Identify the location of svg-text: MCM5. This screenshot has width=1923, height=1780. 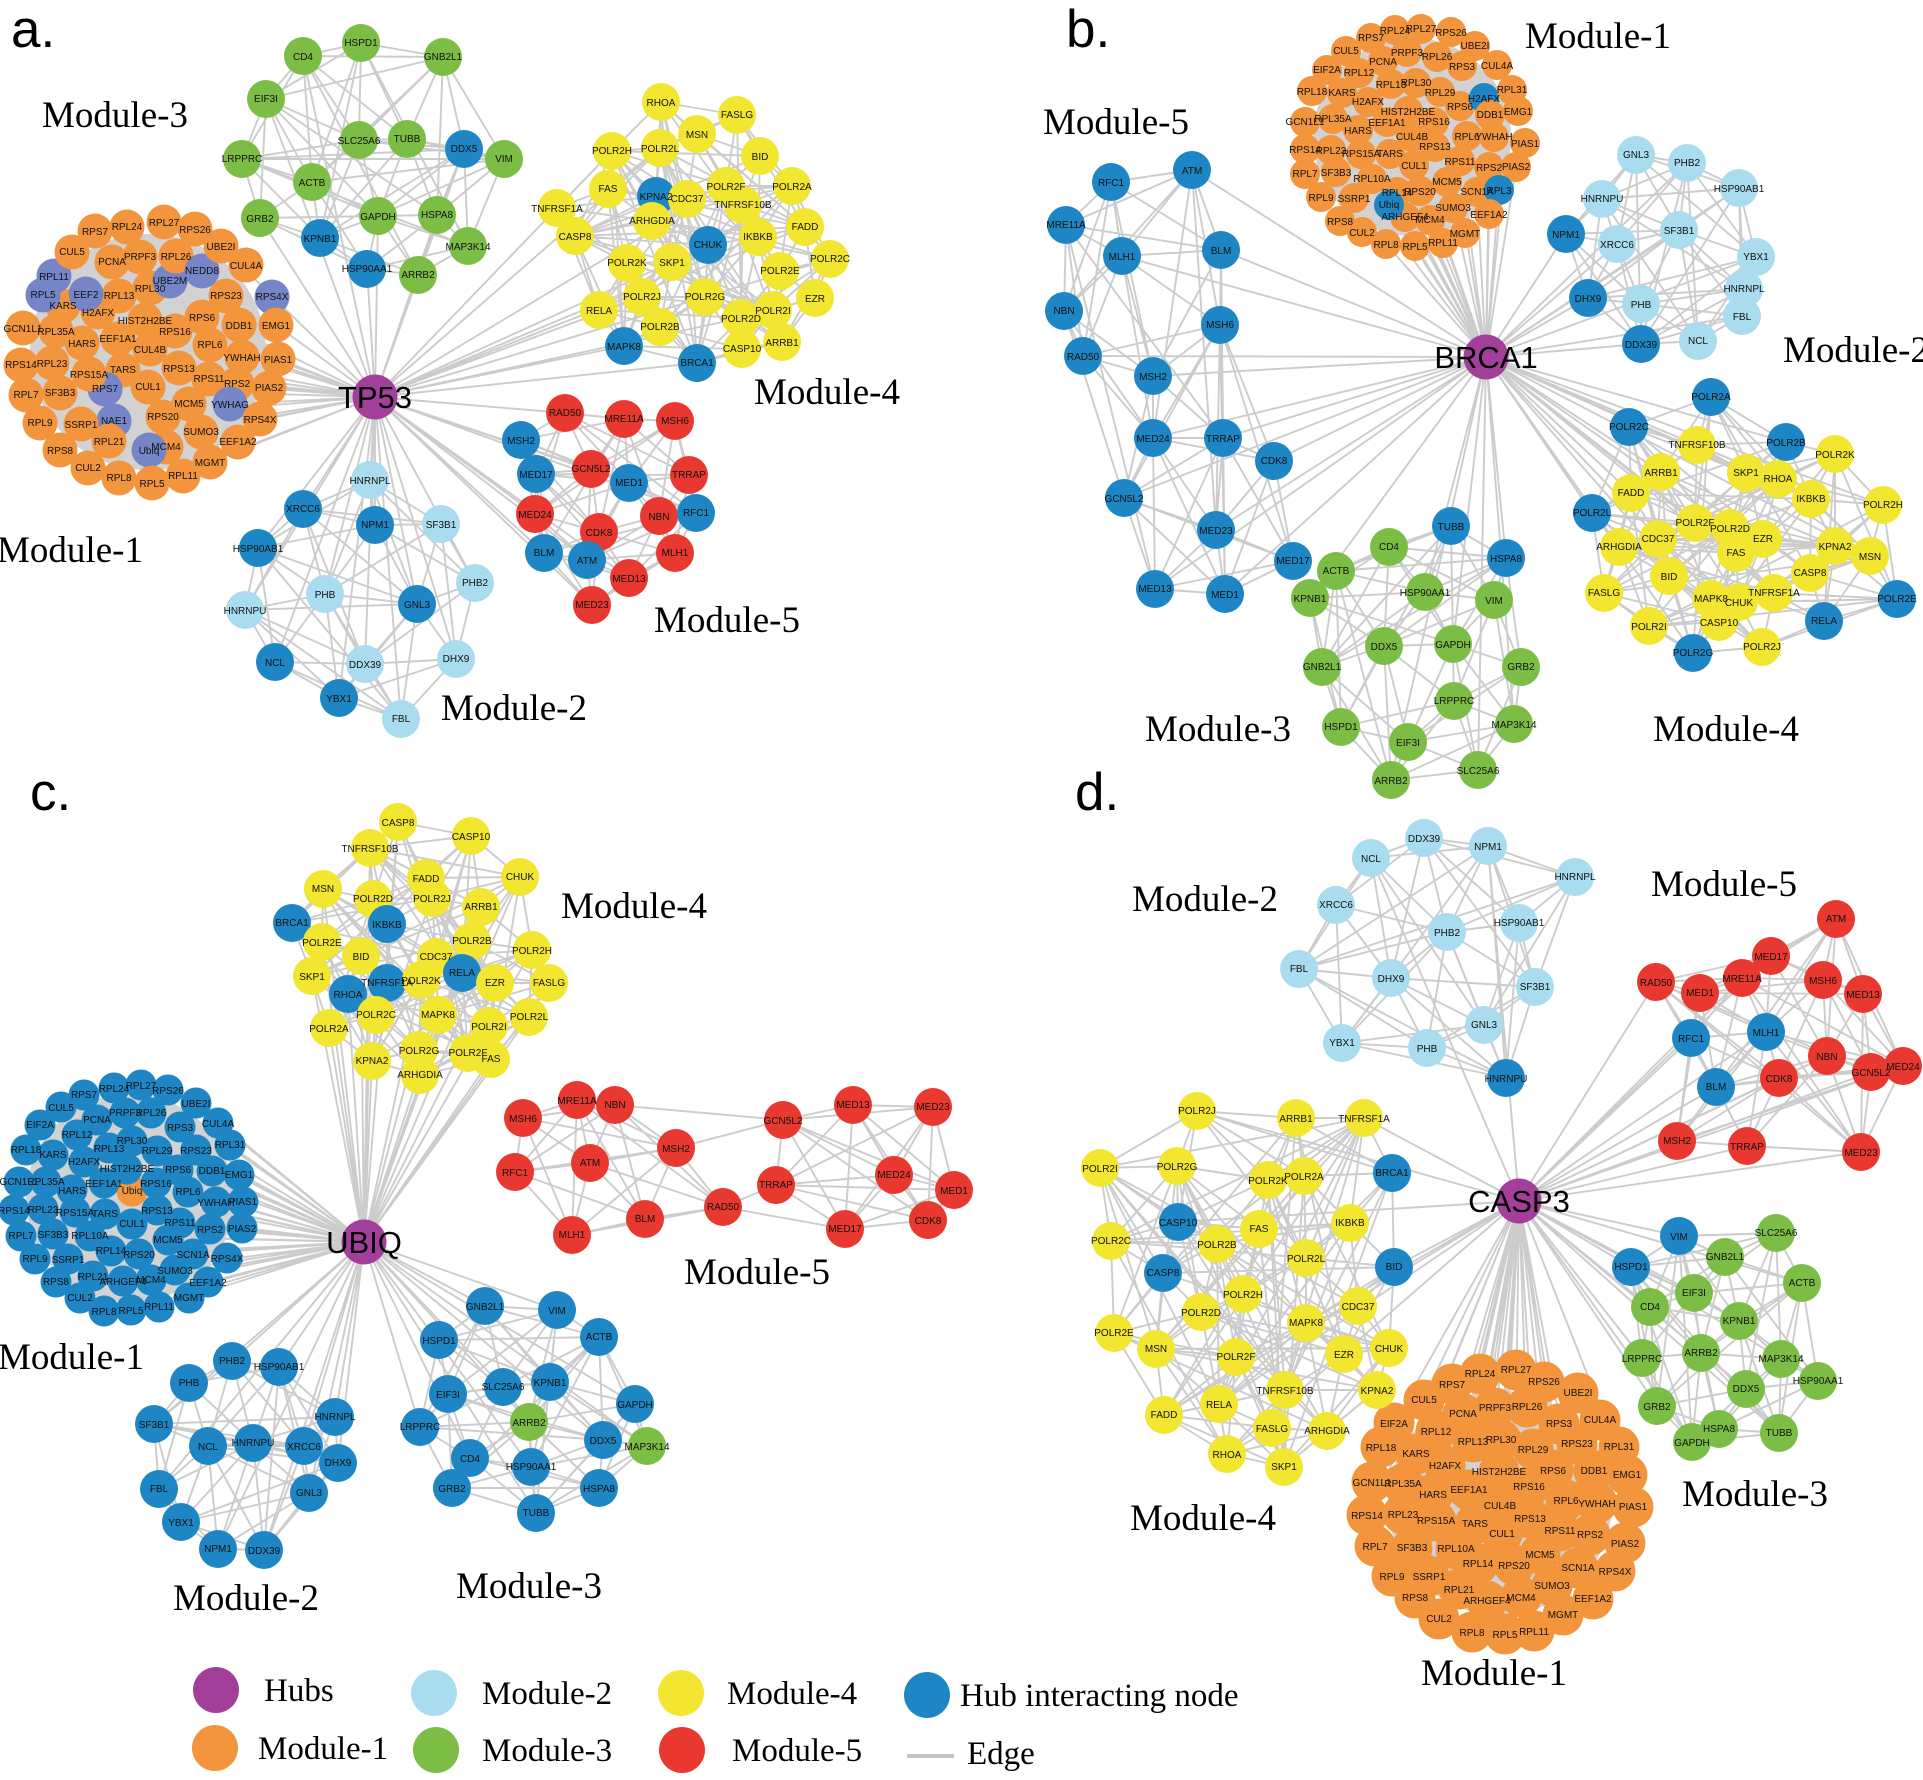
(168, 1240).